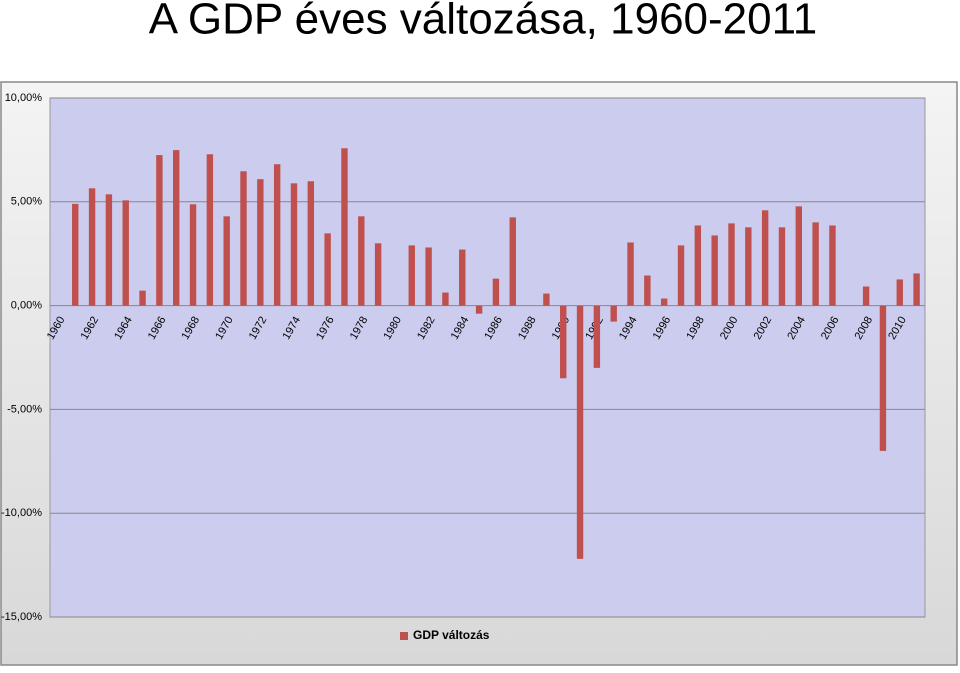 This screenshot has height=673, width=960. I want to click on legend-label: GDP változás, so click(451, 635).